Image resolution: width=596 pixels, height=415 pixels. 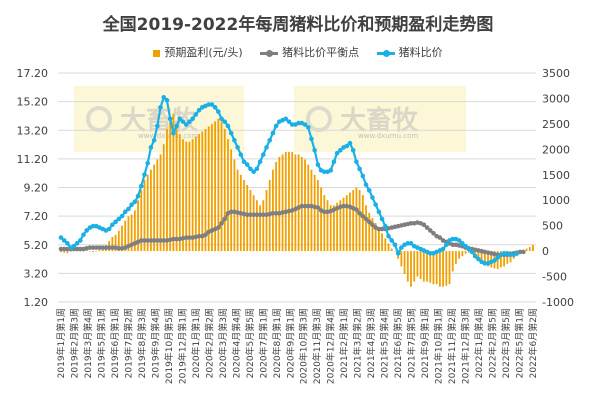 I want to click on x-tick-label: 2019年12月第1周, so click(x=182, y=346).